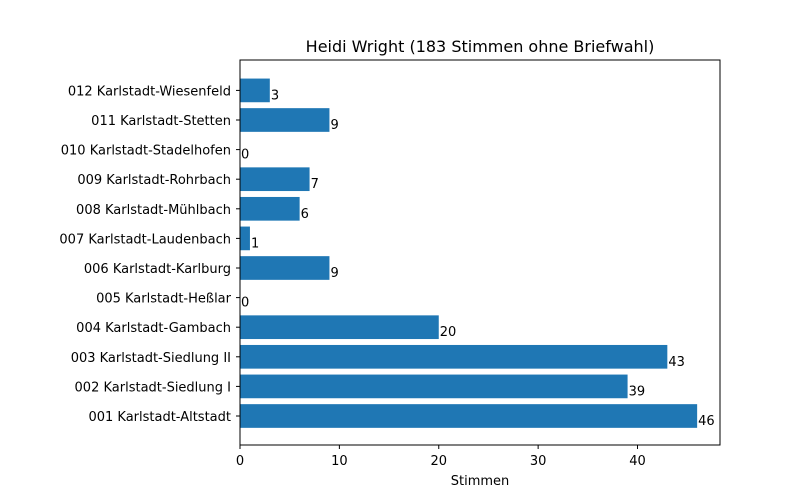 The image size is (800, 500). I want to click on x-tick-label: 20, so click(438, 461).